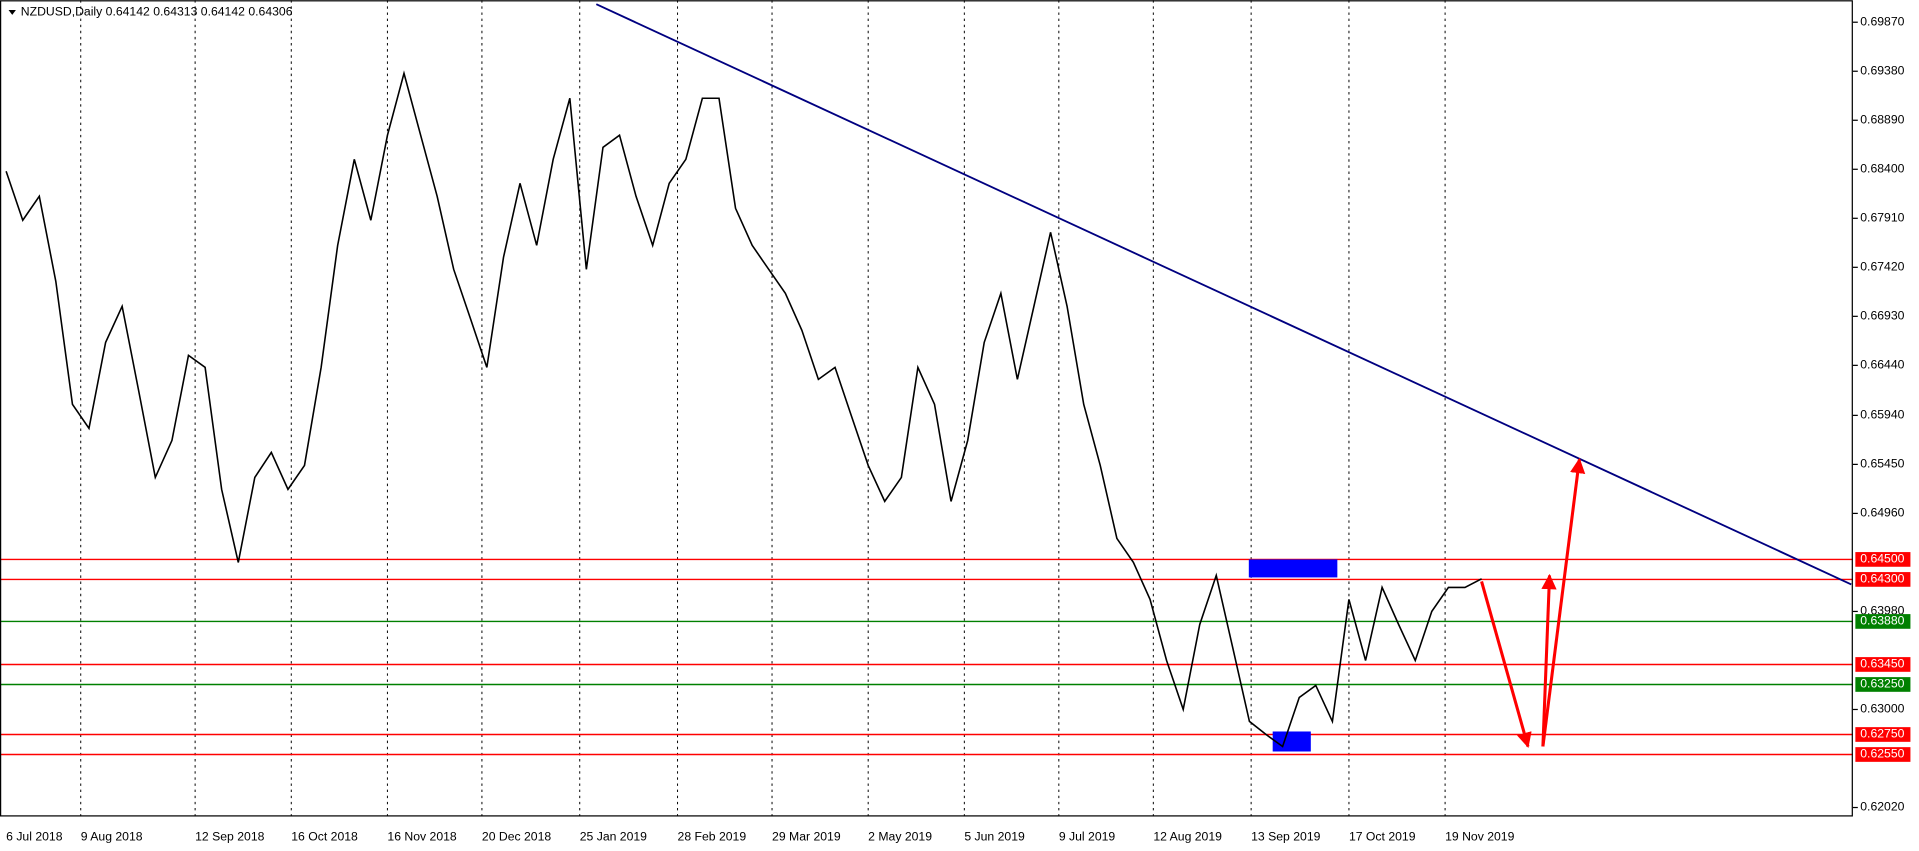 This screenshot has width=1919, height=851. Describe the element at coordinates (112, 837) in the screenshot. I see `x-tick-label: 9 Aug 2018` at that location.